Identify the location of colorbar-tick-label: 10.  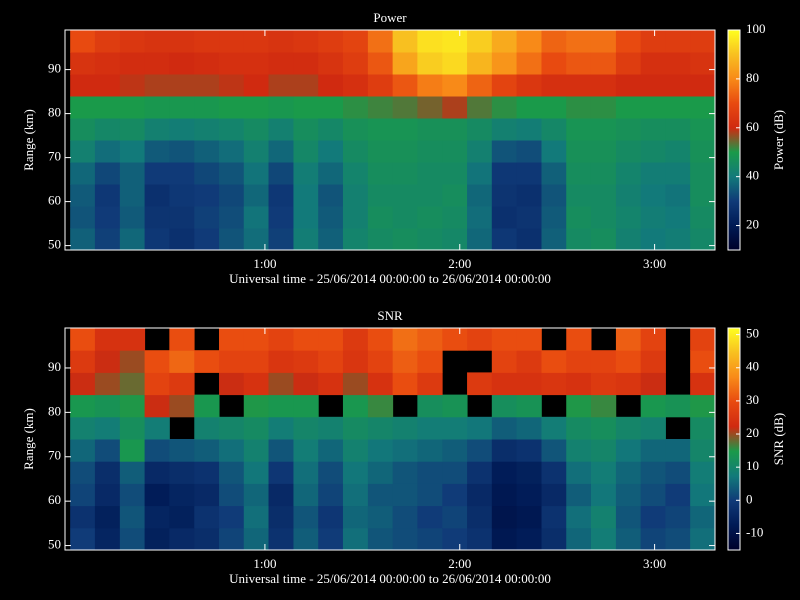
(752, 465).